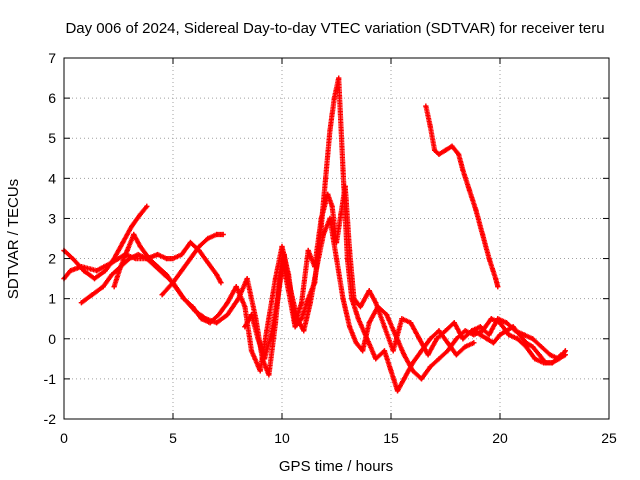 Image resolution: width=640 pixels, height=480 pixels. What do you see at coordinates (500, 438) in the screenshot?
I see `x-tick-label: 20` at bounding box center [500, 438].